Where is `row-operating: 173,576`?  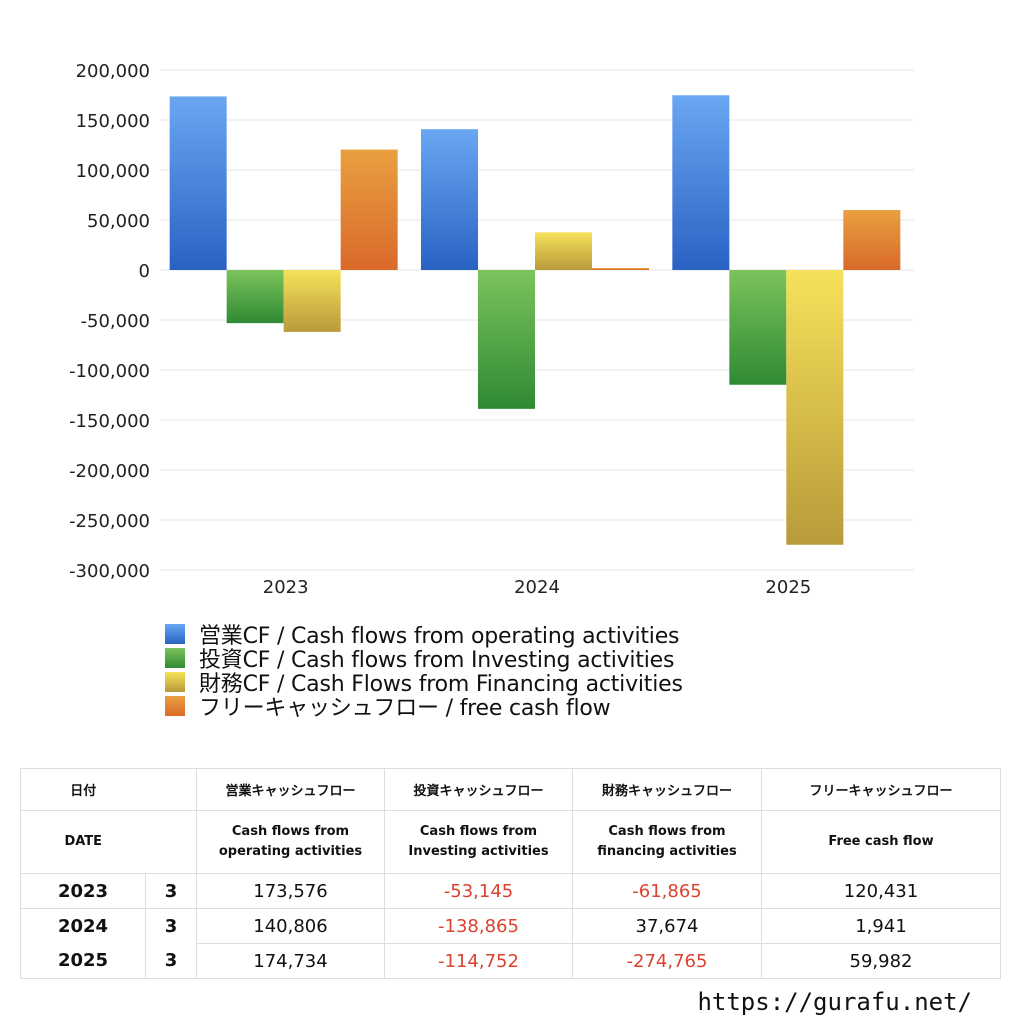 row-operating: 173,576 is located at coordinates (290, 891).